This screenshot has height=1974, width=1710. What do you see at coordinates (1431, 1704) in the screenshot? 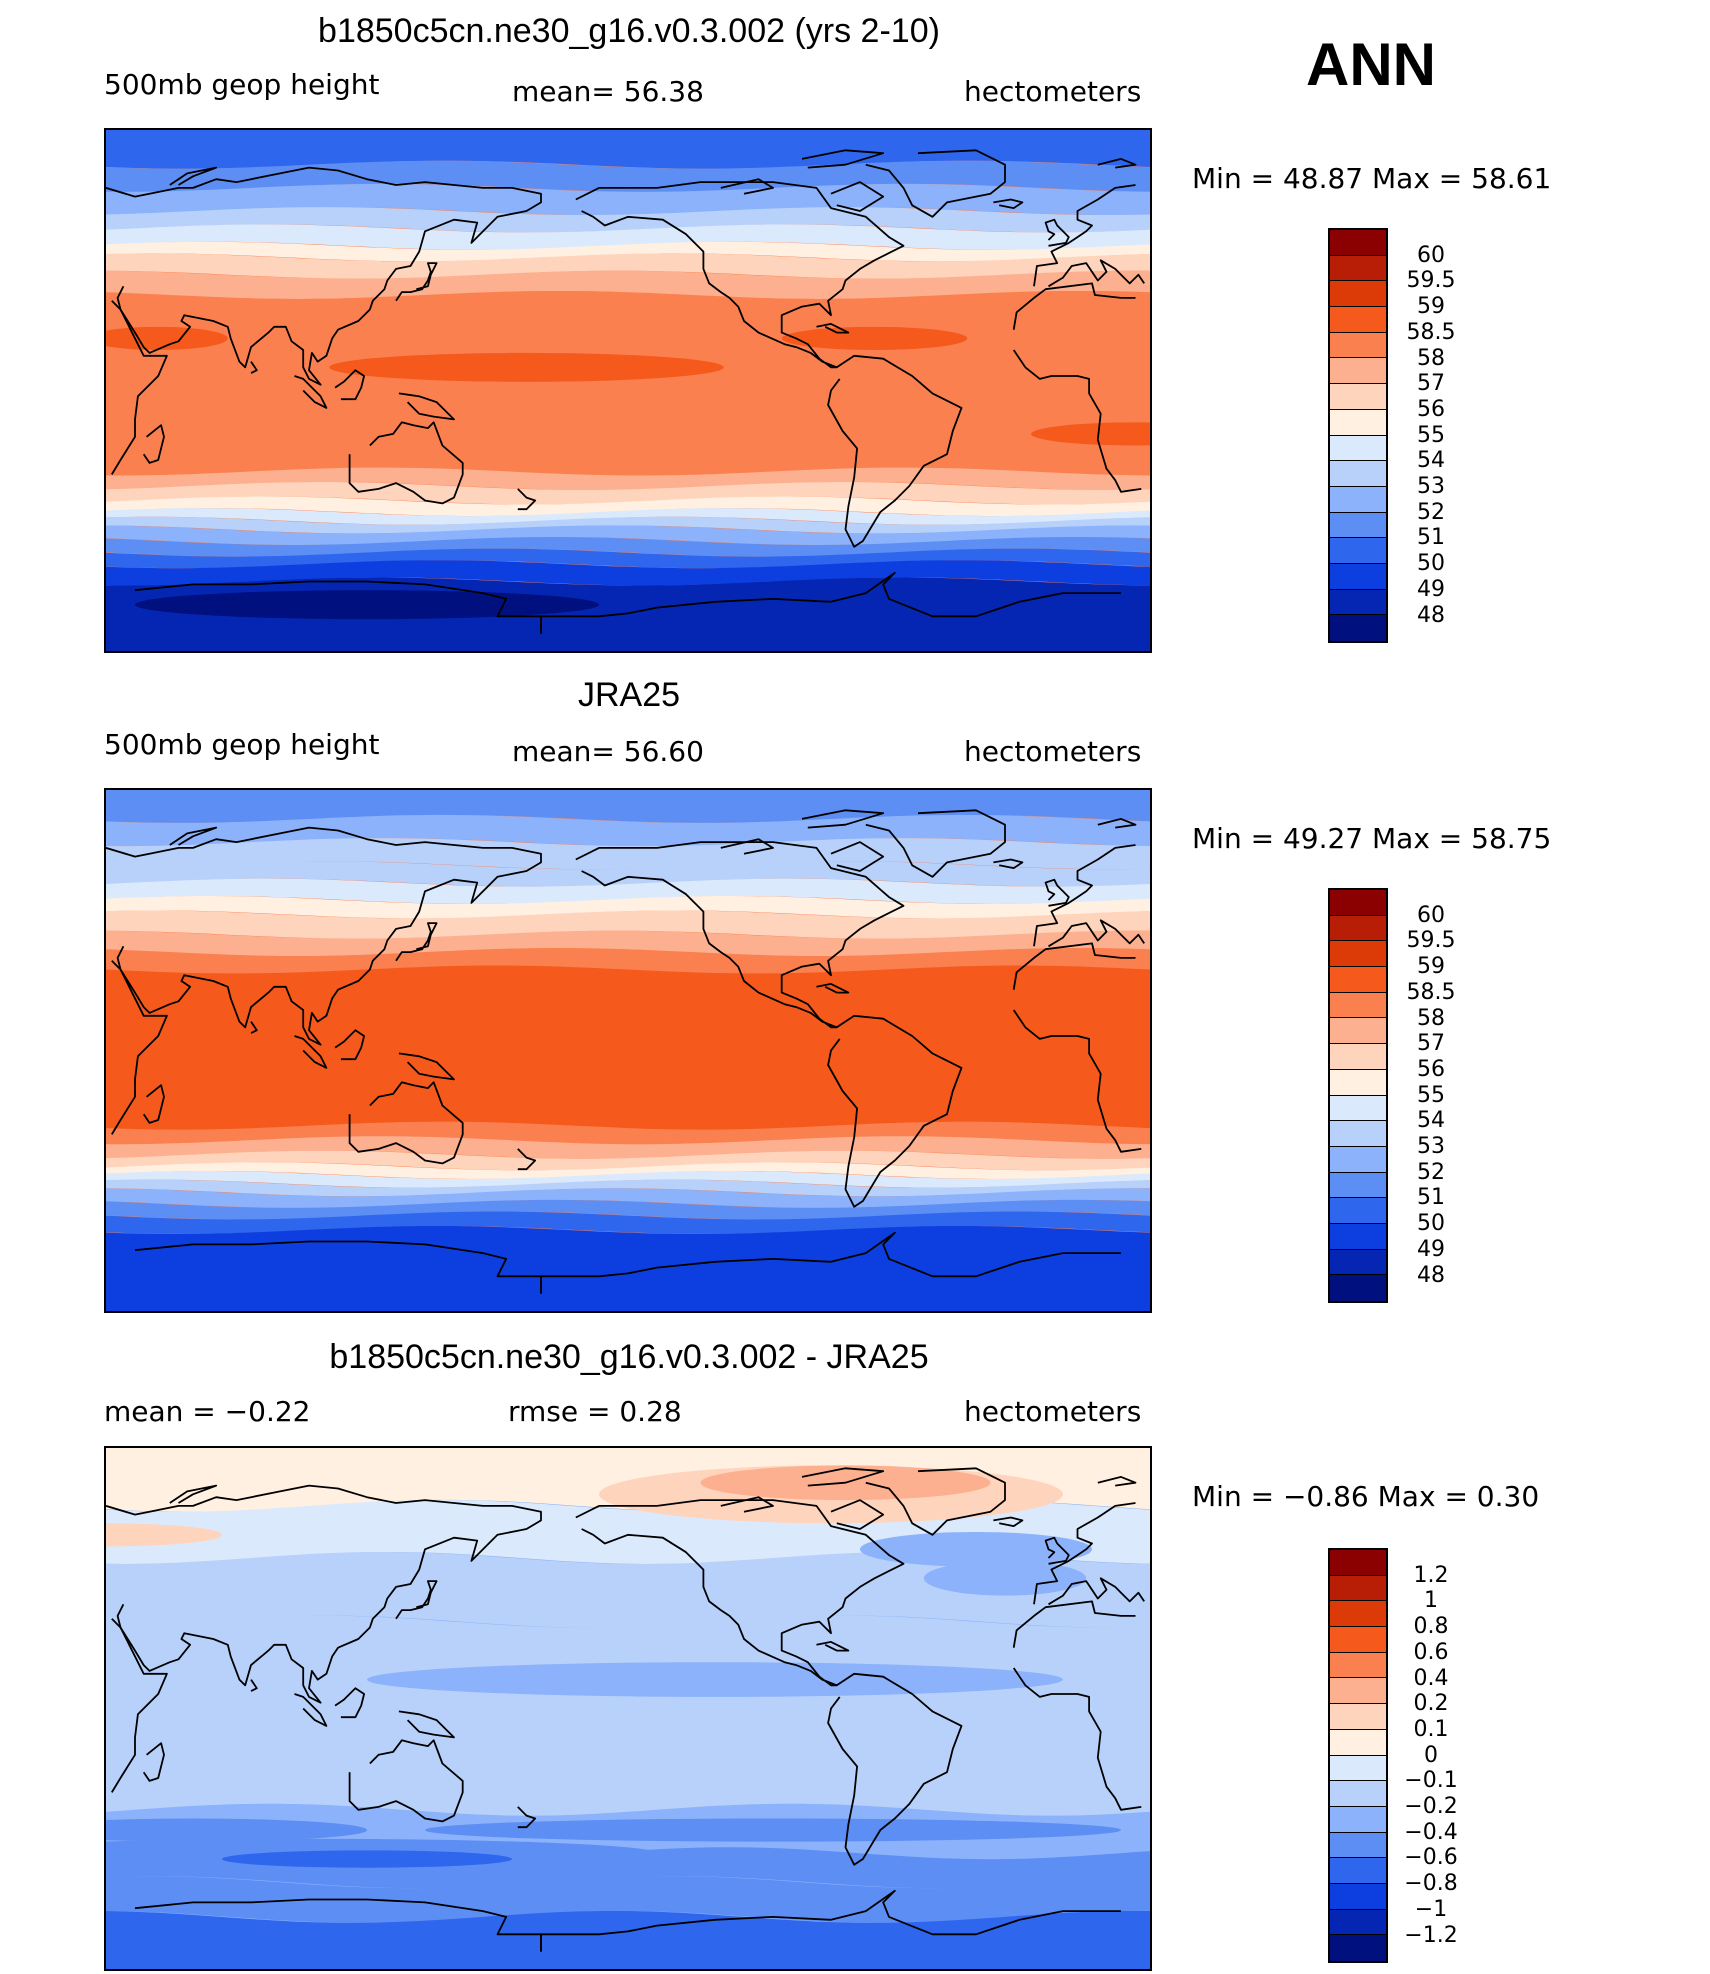
I see `colorbar-tick-label: 0.2` at bounding box center [1431, 1704].